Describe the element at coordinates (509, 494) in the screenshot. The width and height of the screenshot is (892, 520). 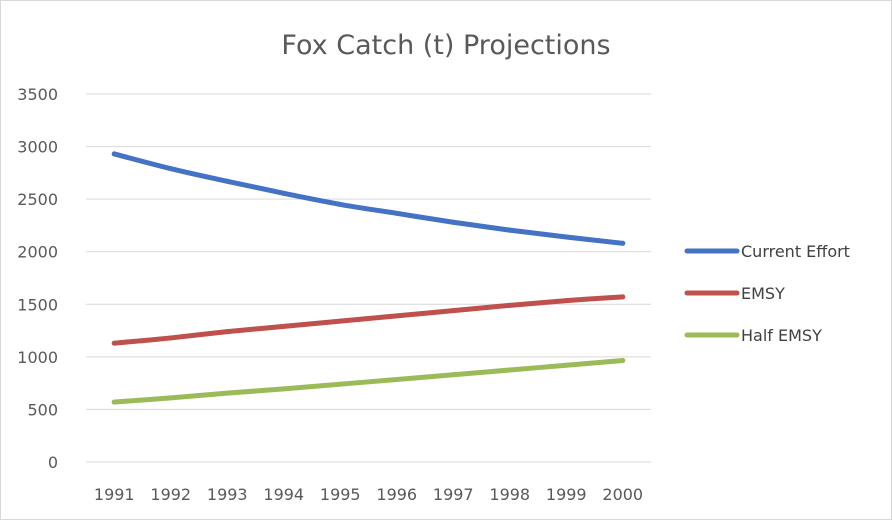
I see `x-tick-label: 1998` at that location.